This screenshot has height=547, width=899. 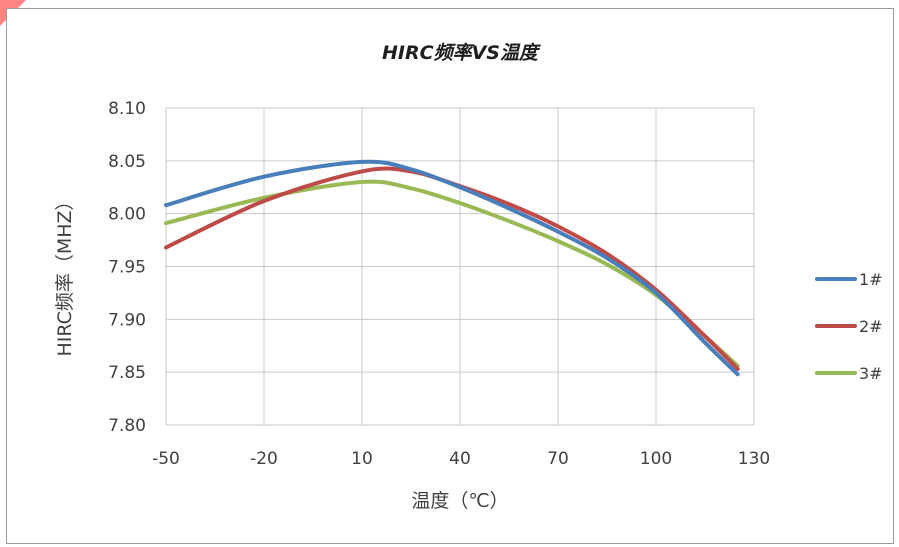 I want to click on y-tick-label: 7.80, so click(x=127, y=426).